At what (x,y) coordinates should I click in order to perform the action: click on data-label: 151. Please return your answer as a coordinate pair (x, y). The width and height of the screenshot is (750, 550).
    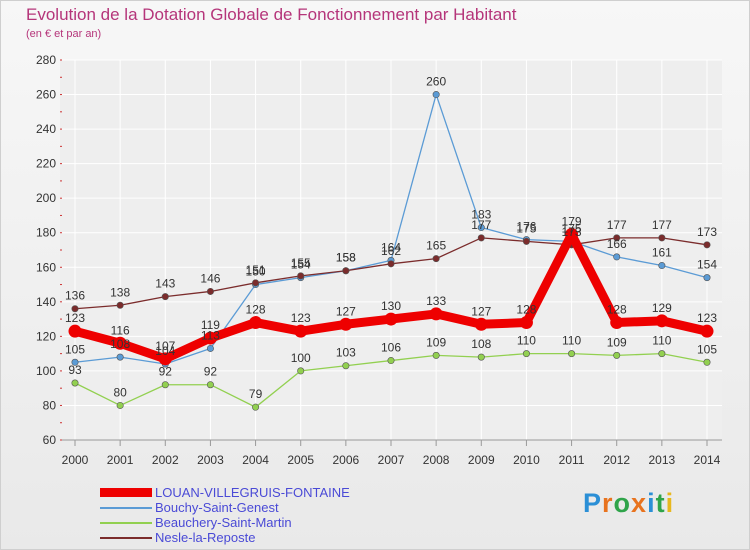
    Looking at the image, I should click on (256, 270).